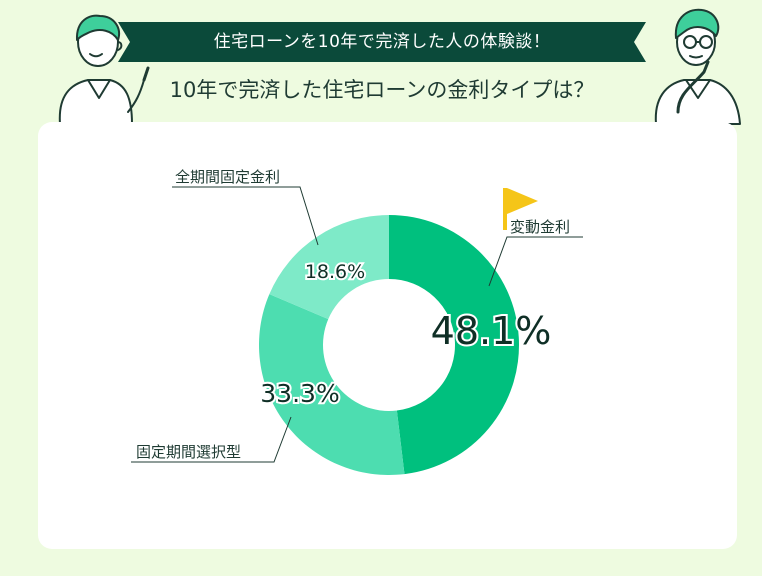 The height and width of the screenshot is (576, 762). Describe the element at coordinates (227, 177) in the screenshot. I see `category-label-fixed-full: 全期間固定金利` at that location.